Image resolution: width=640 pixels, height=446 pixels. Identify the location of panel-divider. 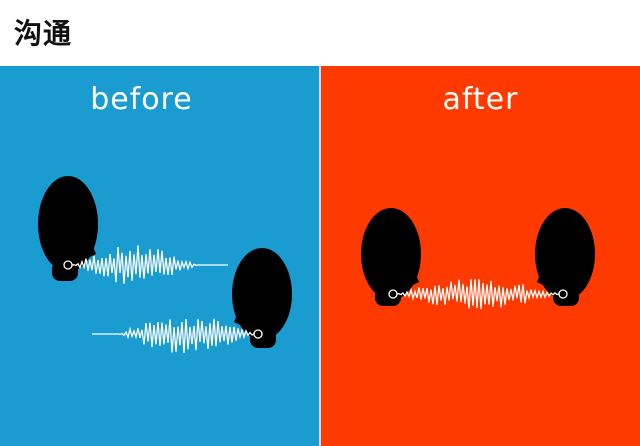
(320, 256).